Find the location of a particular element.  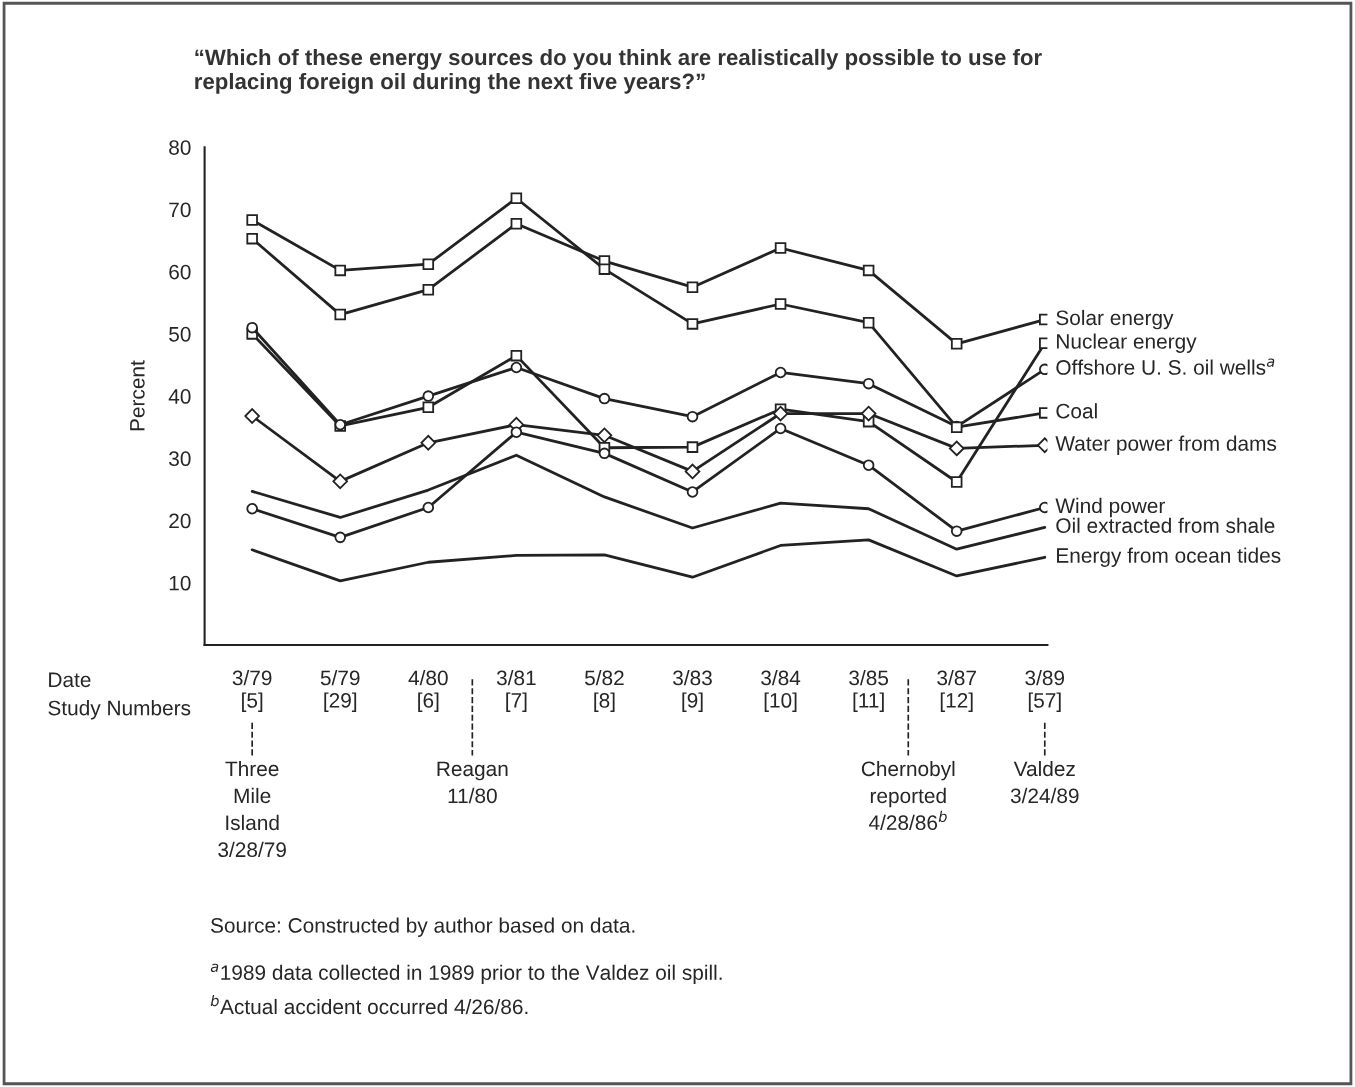

text: Reagan 11/80 is located at coordinates (472, 782).